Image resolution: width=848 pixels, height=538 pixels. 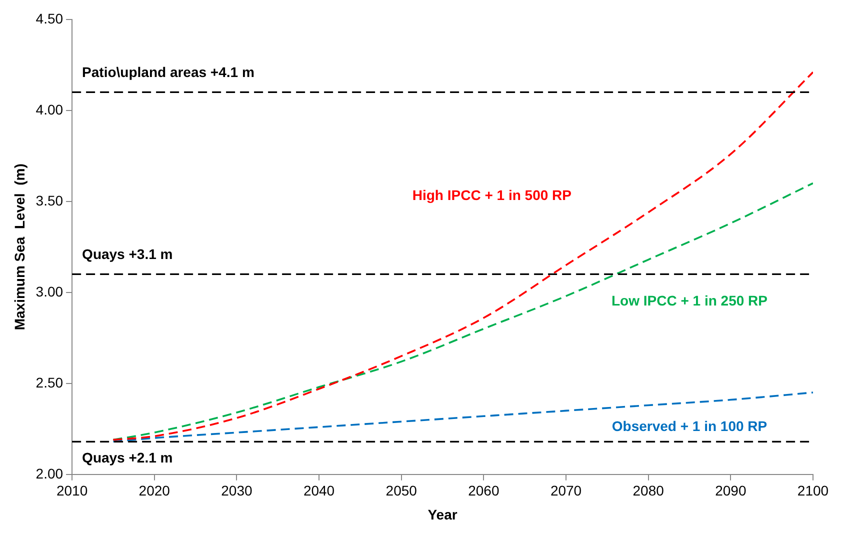 What do you see at coordinates (462, 417) in the screenshot?
I see `line-series` at bounding box center [462, 417].